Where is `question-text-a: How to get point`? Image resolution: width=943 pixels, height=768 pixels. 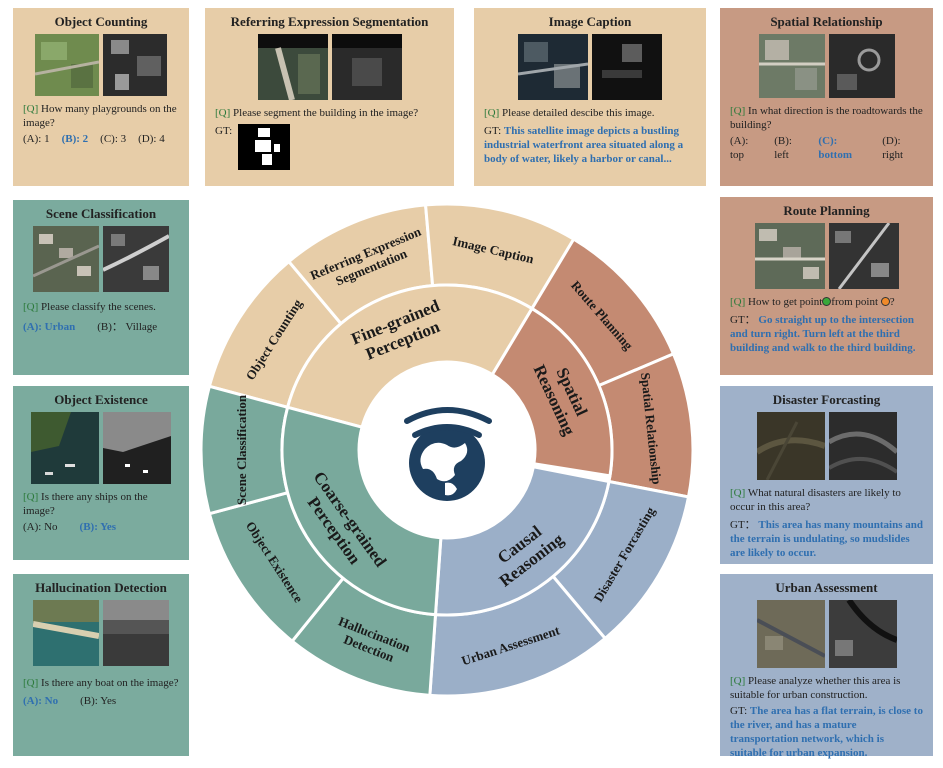 question-text-a: How to get point is located at coordinates (785, 302).